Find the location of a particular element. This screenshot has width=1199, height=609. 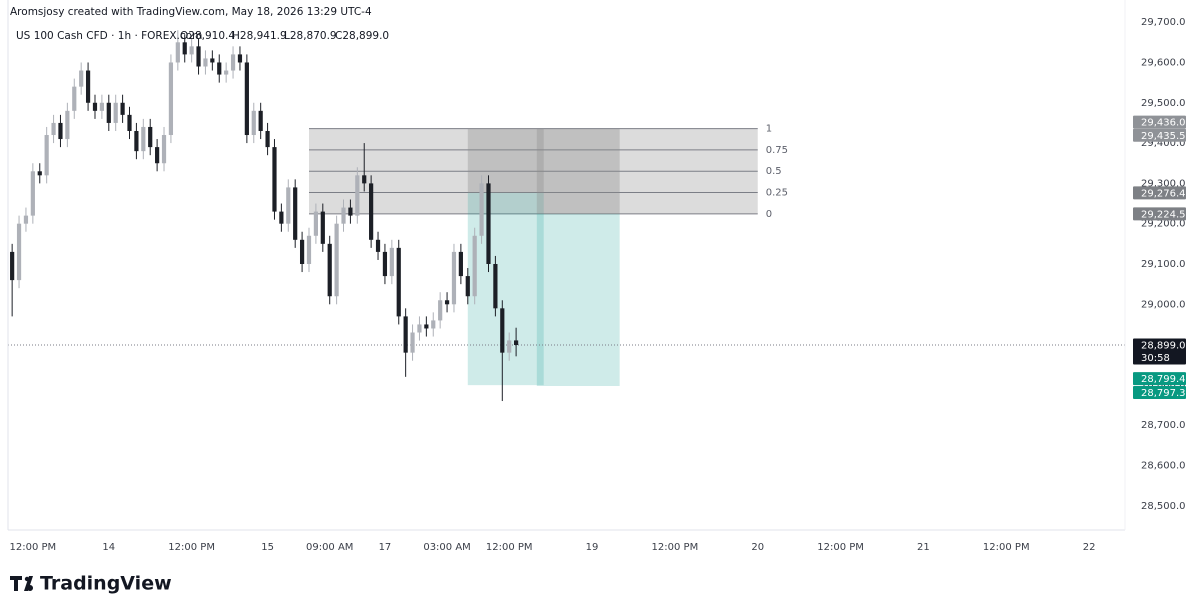

price-badge-label: 29,436.0 is located at coordinates (1163, 123).